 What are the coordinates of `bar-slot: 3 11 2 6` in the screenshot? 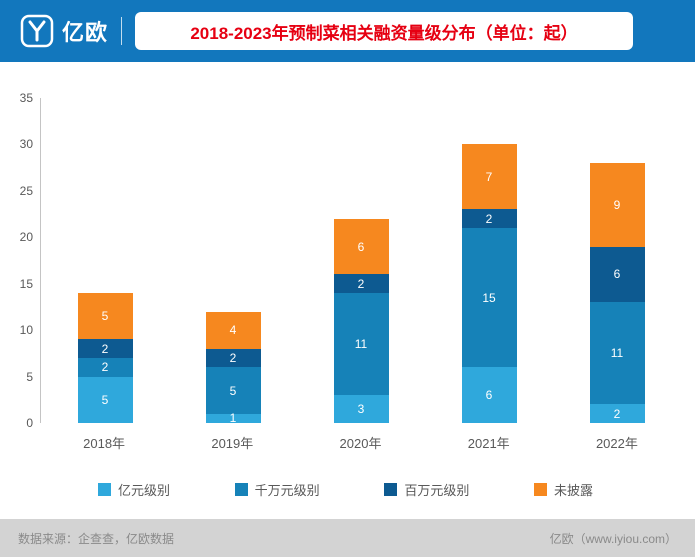 It's located at (361, 260).